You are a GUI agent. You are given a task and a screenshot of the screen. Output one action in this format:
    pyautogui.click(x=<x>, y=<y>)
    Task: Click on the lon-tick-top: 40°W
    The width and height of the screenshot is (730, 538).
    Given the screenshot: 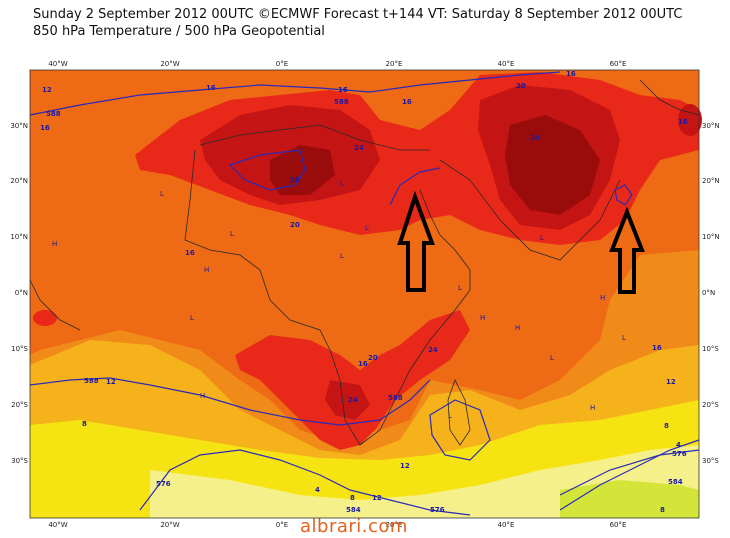 What is the action you would take?
    pyautogui.click(x=57, y=64)
    